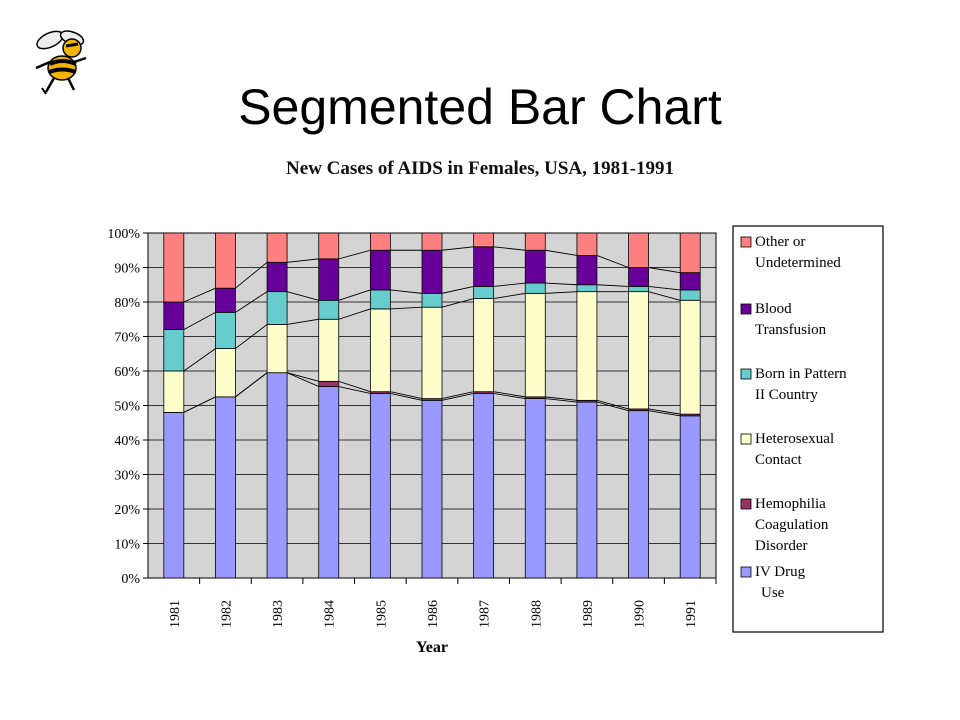 The height and width of the screenshot is (720, 960). I want to click on x-axis-label: Year, so click(432, 647).